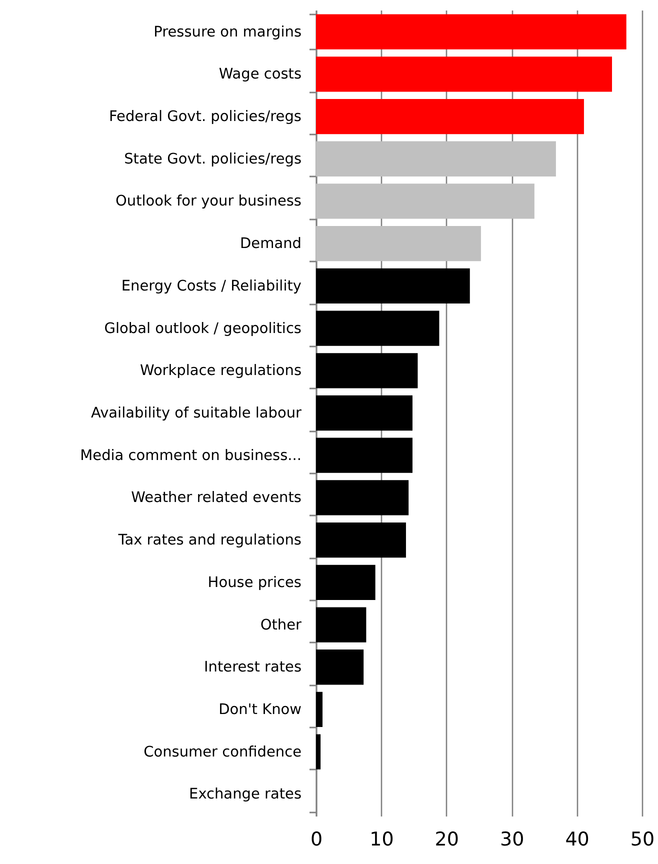 The image size is (658, 864). What do you see at coordinates (271, 244) in the screenshot?
I see `y-tick-label: Demand` at bounding box center [271, 244].